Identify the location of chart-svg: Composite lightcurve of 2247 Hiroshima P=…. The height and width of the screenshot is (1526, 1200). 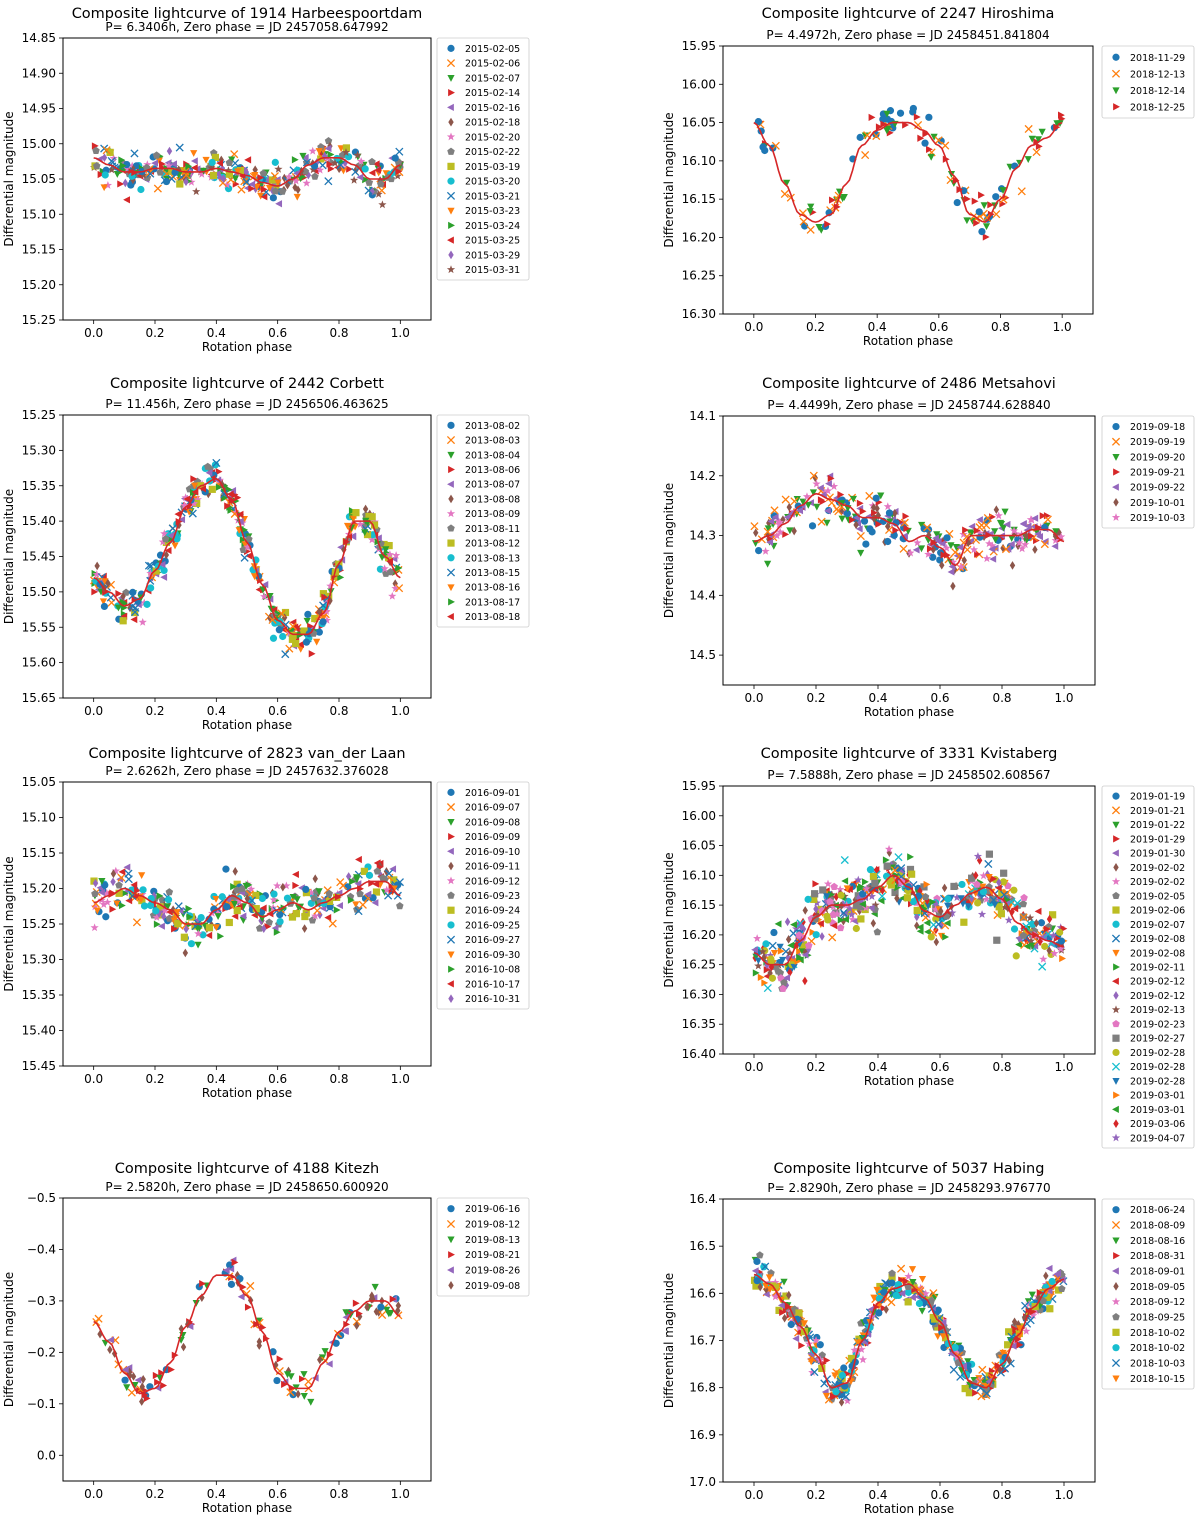
(928, 177).